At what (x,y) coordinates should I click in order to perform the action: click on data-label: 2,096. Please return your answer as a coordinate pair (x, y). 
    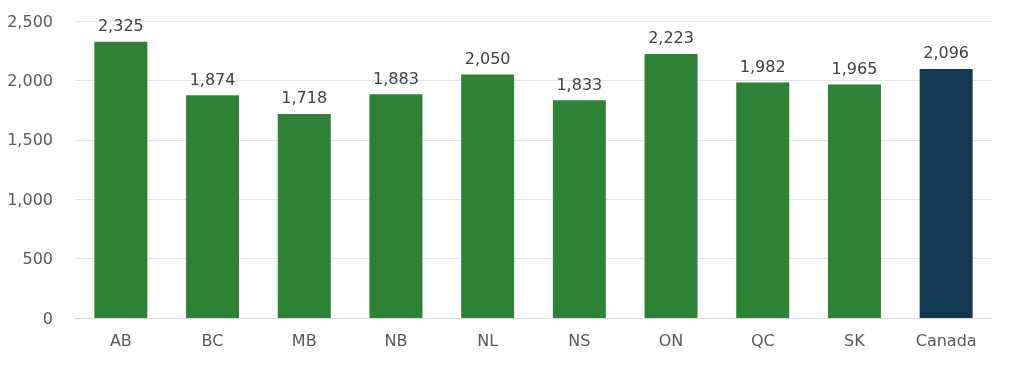
    Looking at the image, I should click on (946, 53).